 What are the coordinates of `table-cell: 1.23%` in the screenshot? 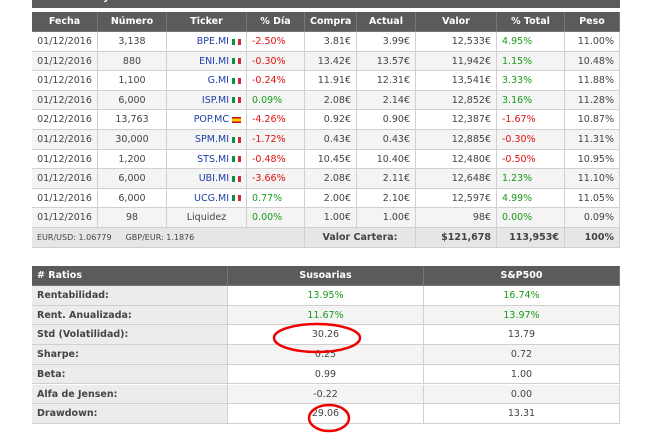 It's located at (531, 179).